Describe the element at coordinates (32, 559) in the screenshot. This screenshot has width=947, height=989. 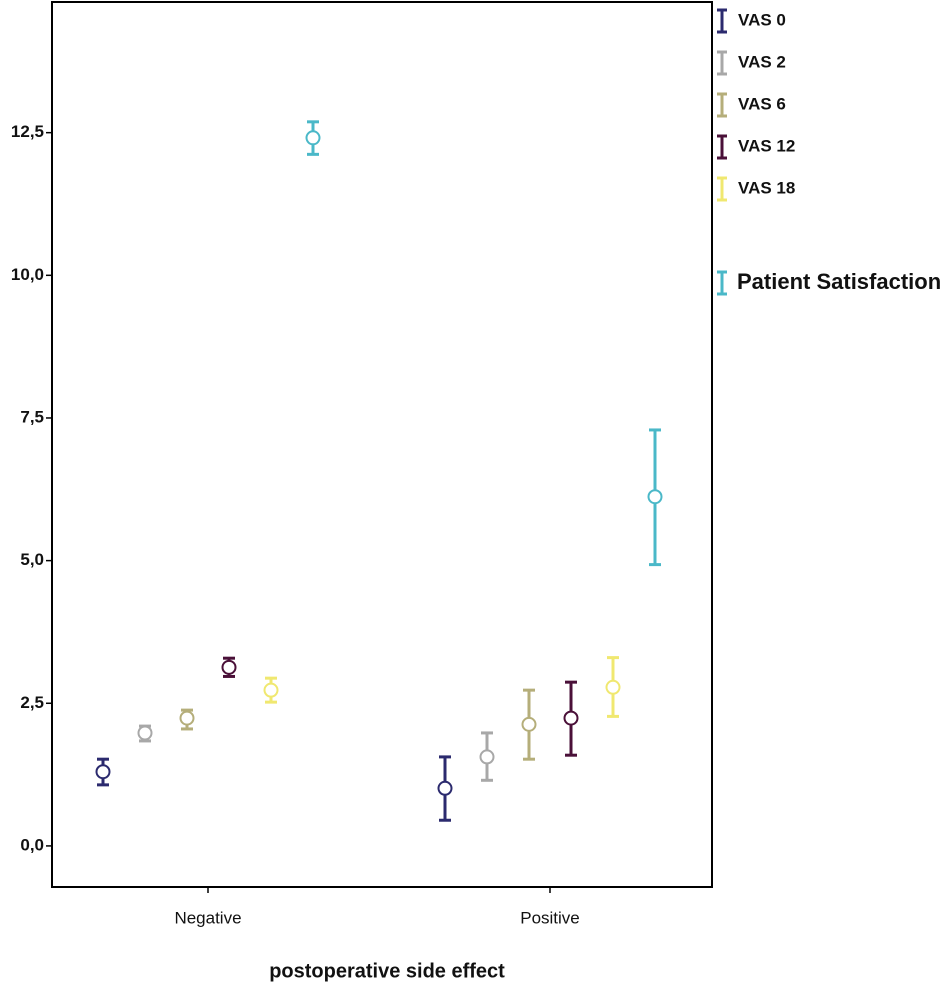
I see `y-tick-label: 5,0` at that location.